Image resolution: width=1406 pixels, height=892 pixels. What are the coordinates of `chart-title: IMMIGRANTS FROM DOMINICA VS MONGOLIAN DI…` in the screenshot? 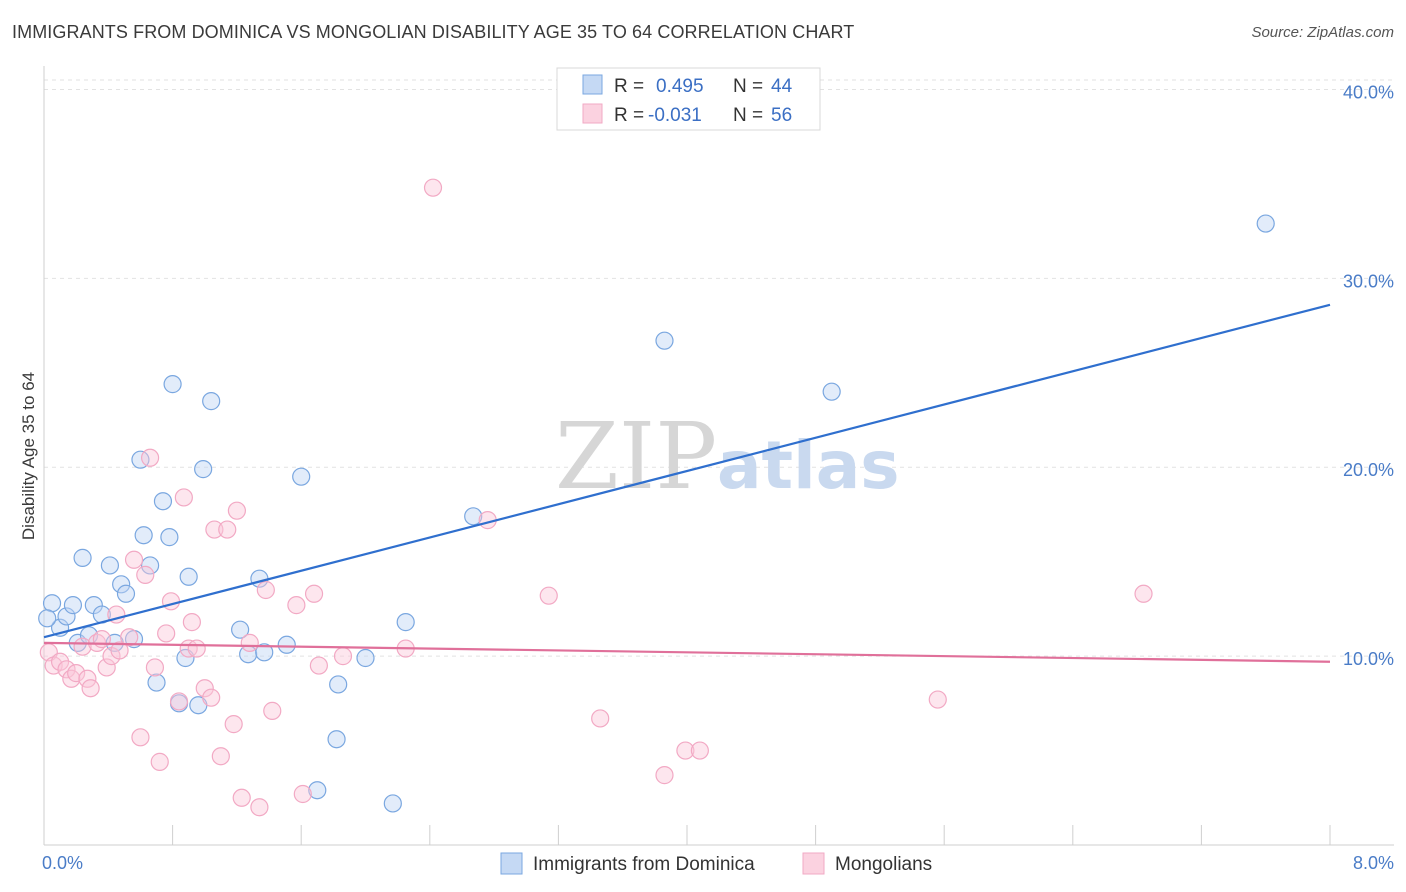 It's located at (433, 32).